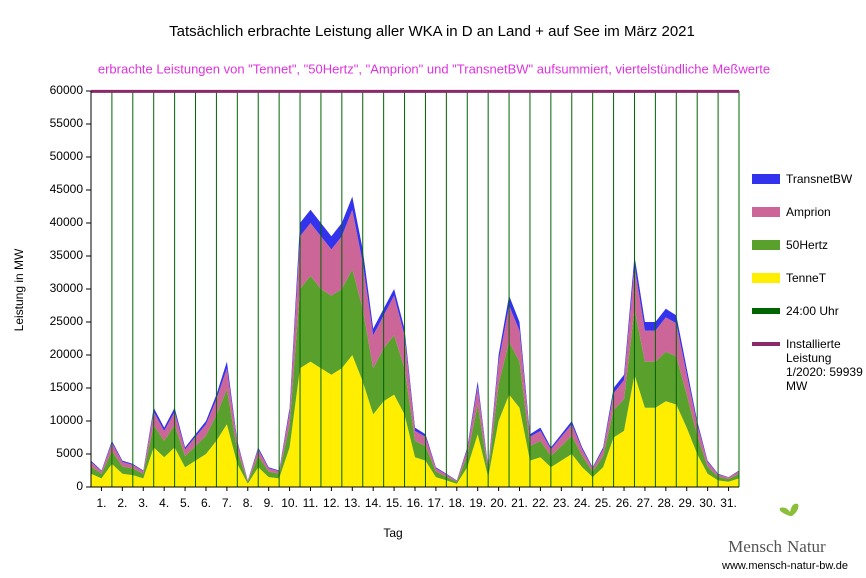 Image resolution: width=866 pixels, height=578 pixels. I want to click on legend-label: Amprion, so click(808, 212).